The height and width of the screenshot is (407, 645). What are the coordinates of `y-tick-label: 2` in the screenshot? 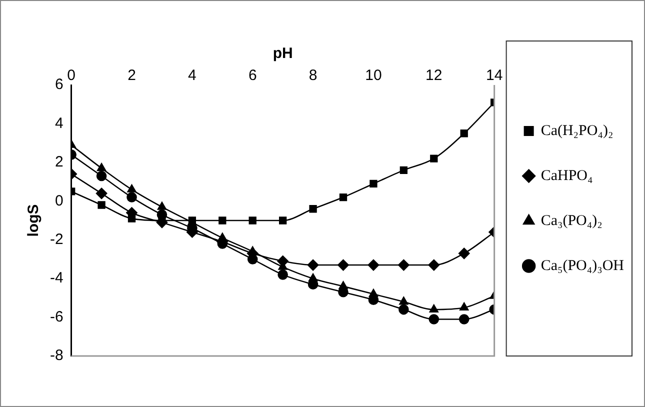 It's located at (59, 162).